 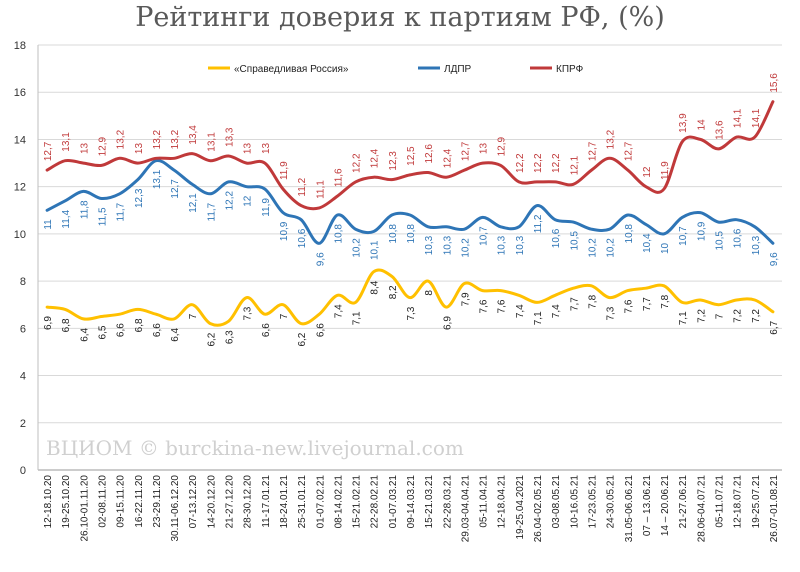 I want to click on data-label: 10,6, so click(x=556, y=238).